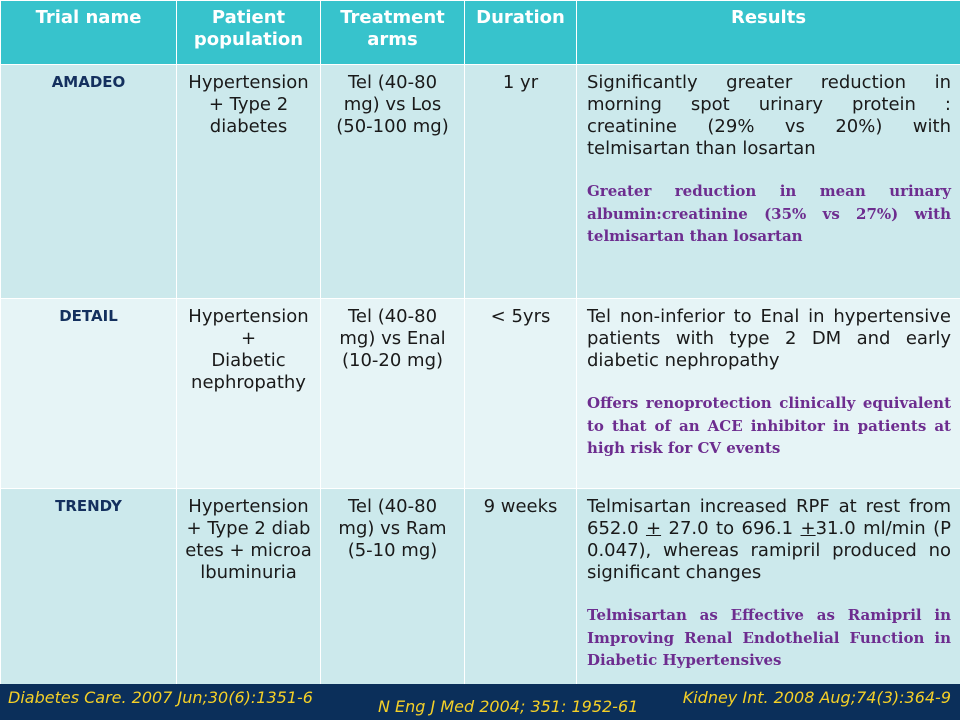  What do you see at coordinates (88, 181) in the screenshot?
I see `trial-name-cell: AMADEO` at bounding box center [88, 181].